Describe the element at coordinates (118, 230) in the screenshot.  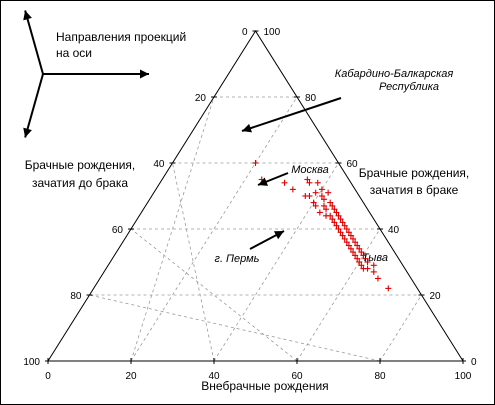
I see `left-tick-label: 60` at that location.